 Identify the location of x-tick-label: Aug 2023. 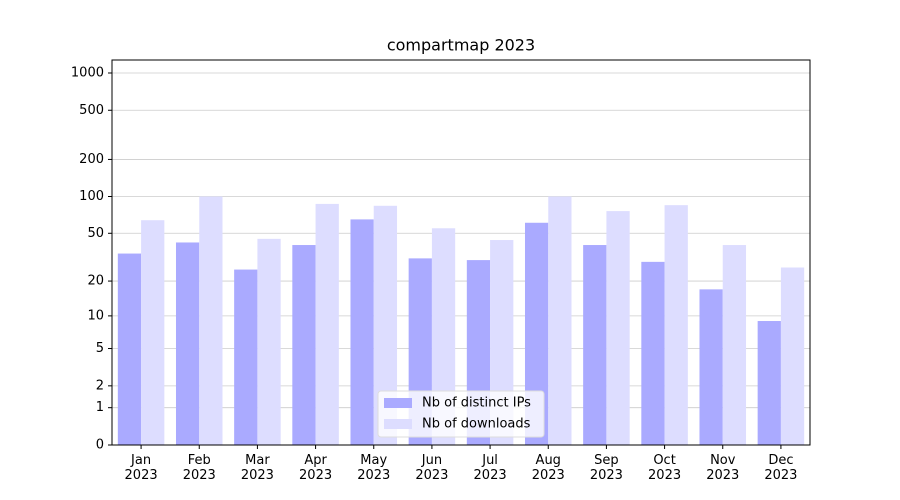
(548, 468).